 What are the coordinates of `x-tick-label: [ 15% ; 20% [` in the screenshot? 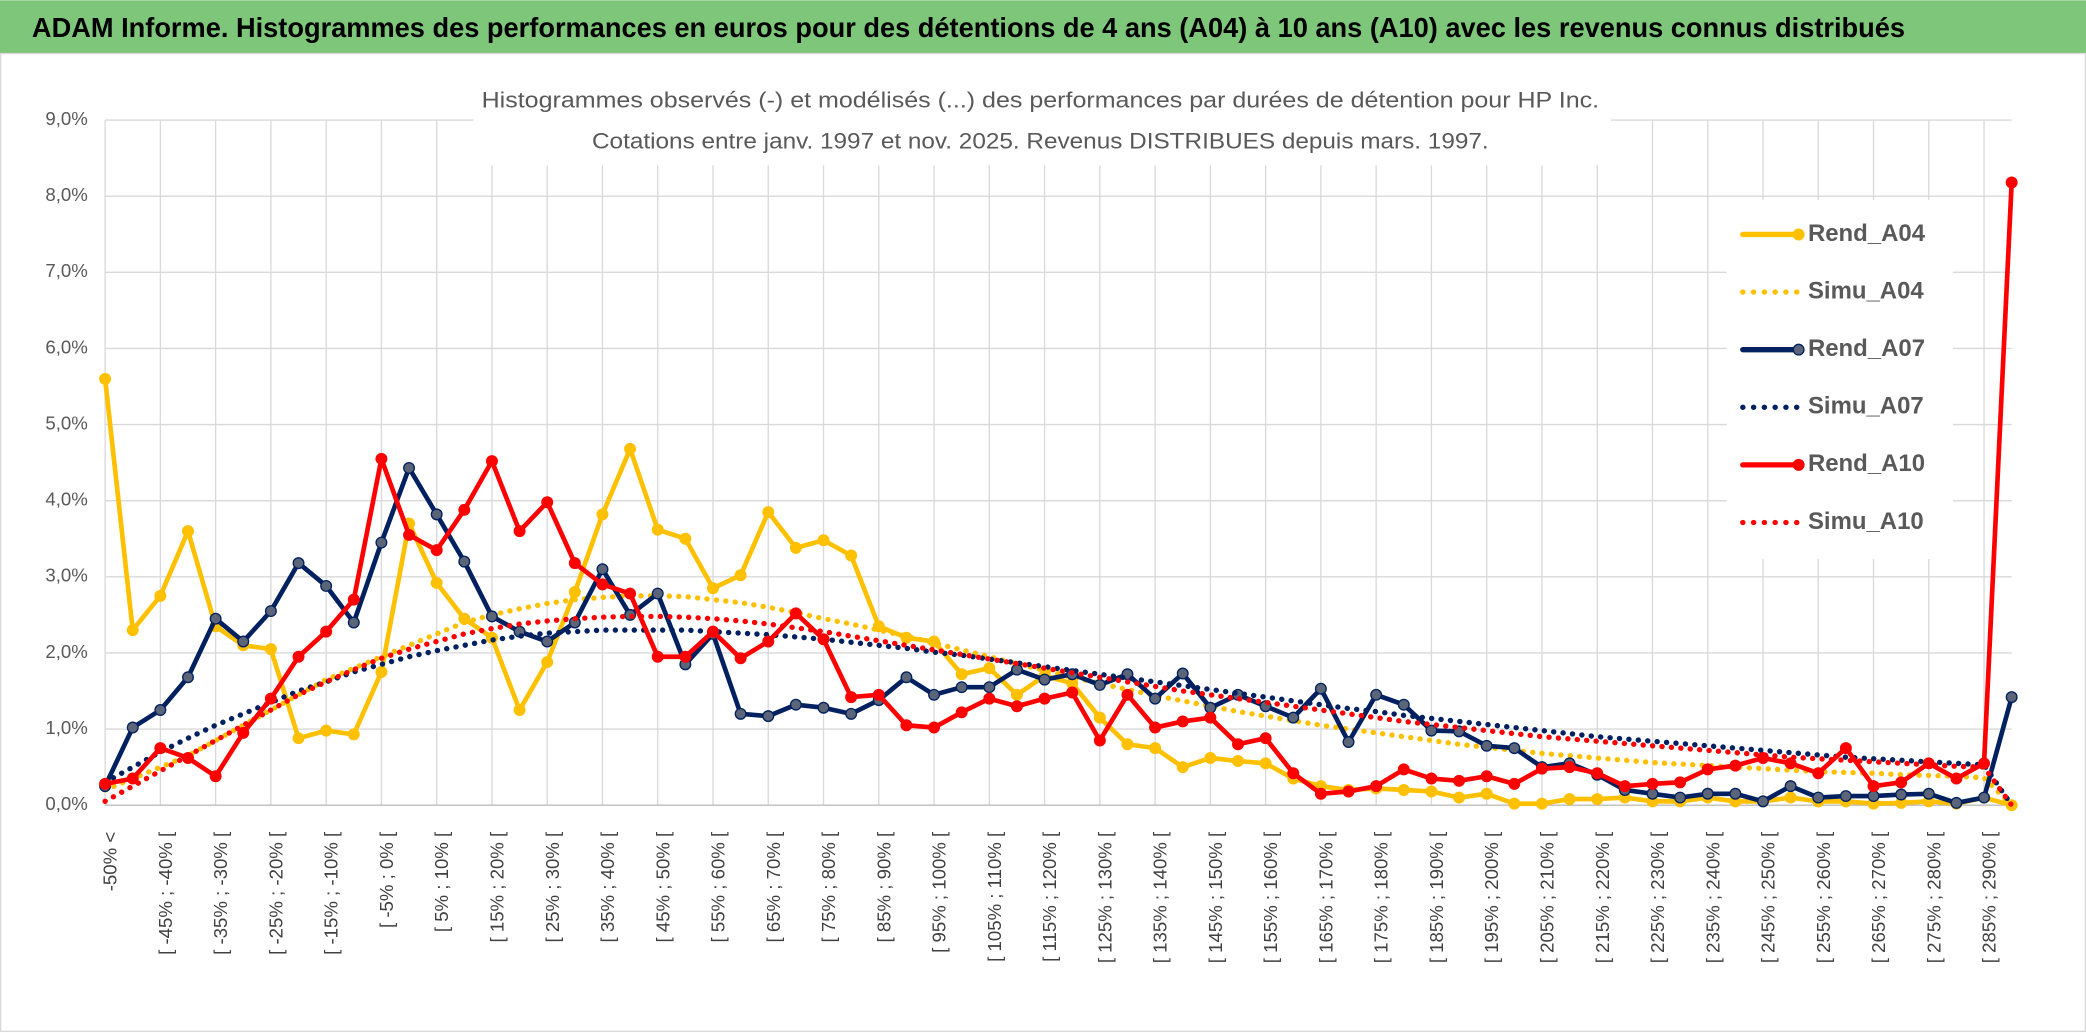 It's located at (497, 887).